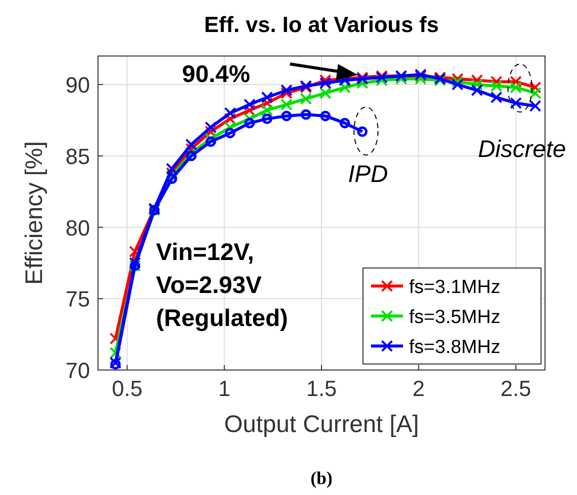 This screenshot has width=577, height=495. What do you see at coordinates (321, 388) in the screenshot?
I see `x-tick-label: 1.5` at bounding box center [321, 388].